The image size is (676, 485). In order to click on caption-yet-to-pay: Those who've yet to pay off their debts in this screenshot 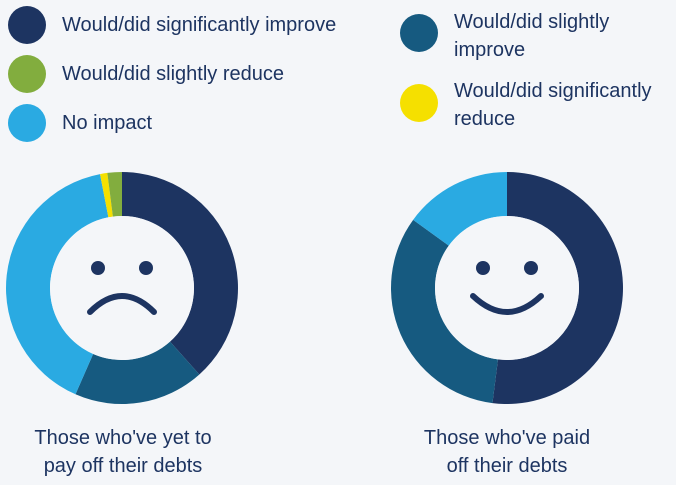, I will do `click(123, 452)`.